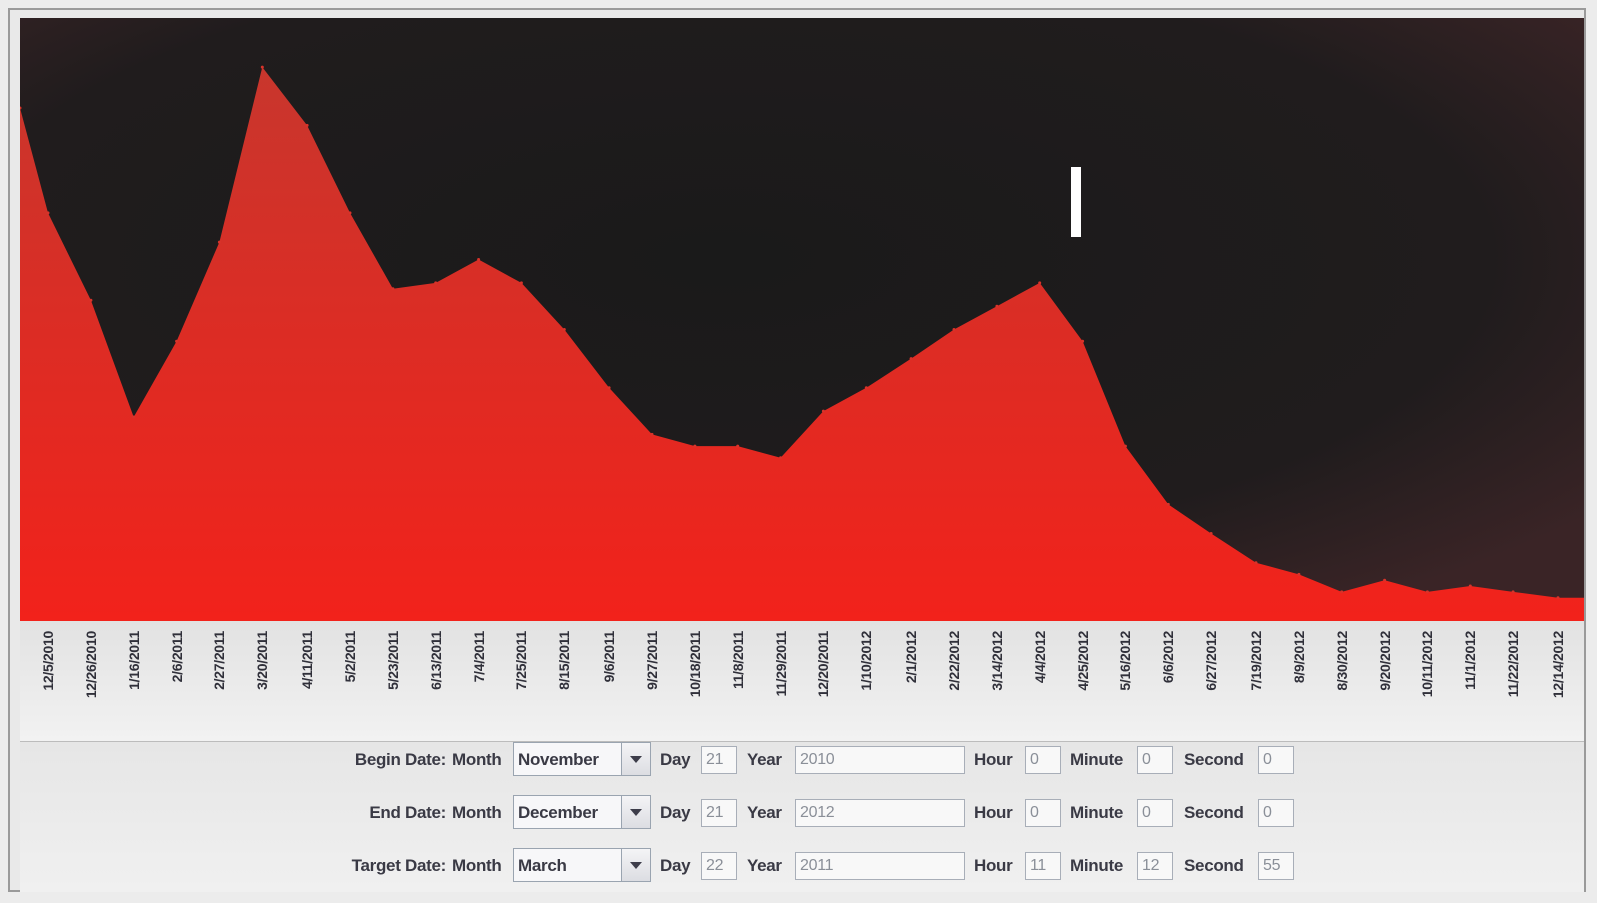 This screenshot has height=903, width=1597. I want to click on x-tick-label: 5/16/2012, so click(1125, 661).